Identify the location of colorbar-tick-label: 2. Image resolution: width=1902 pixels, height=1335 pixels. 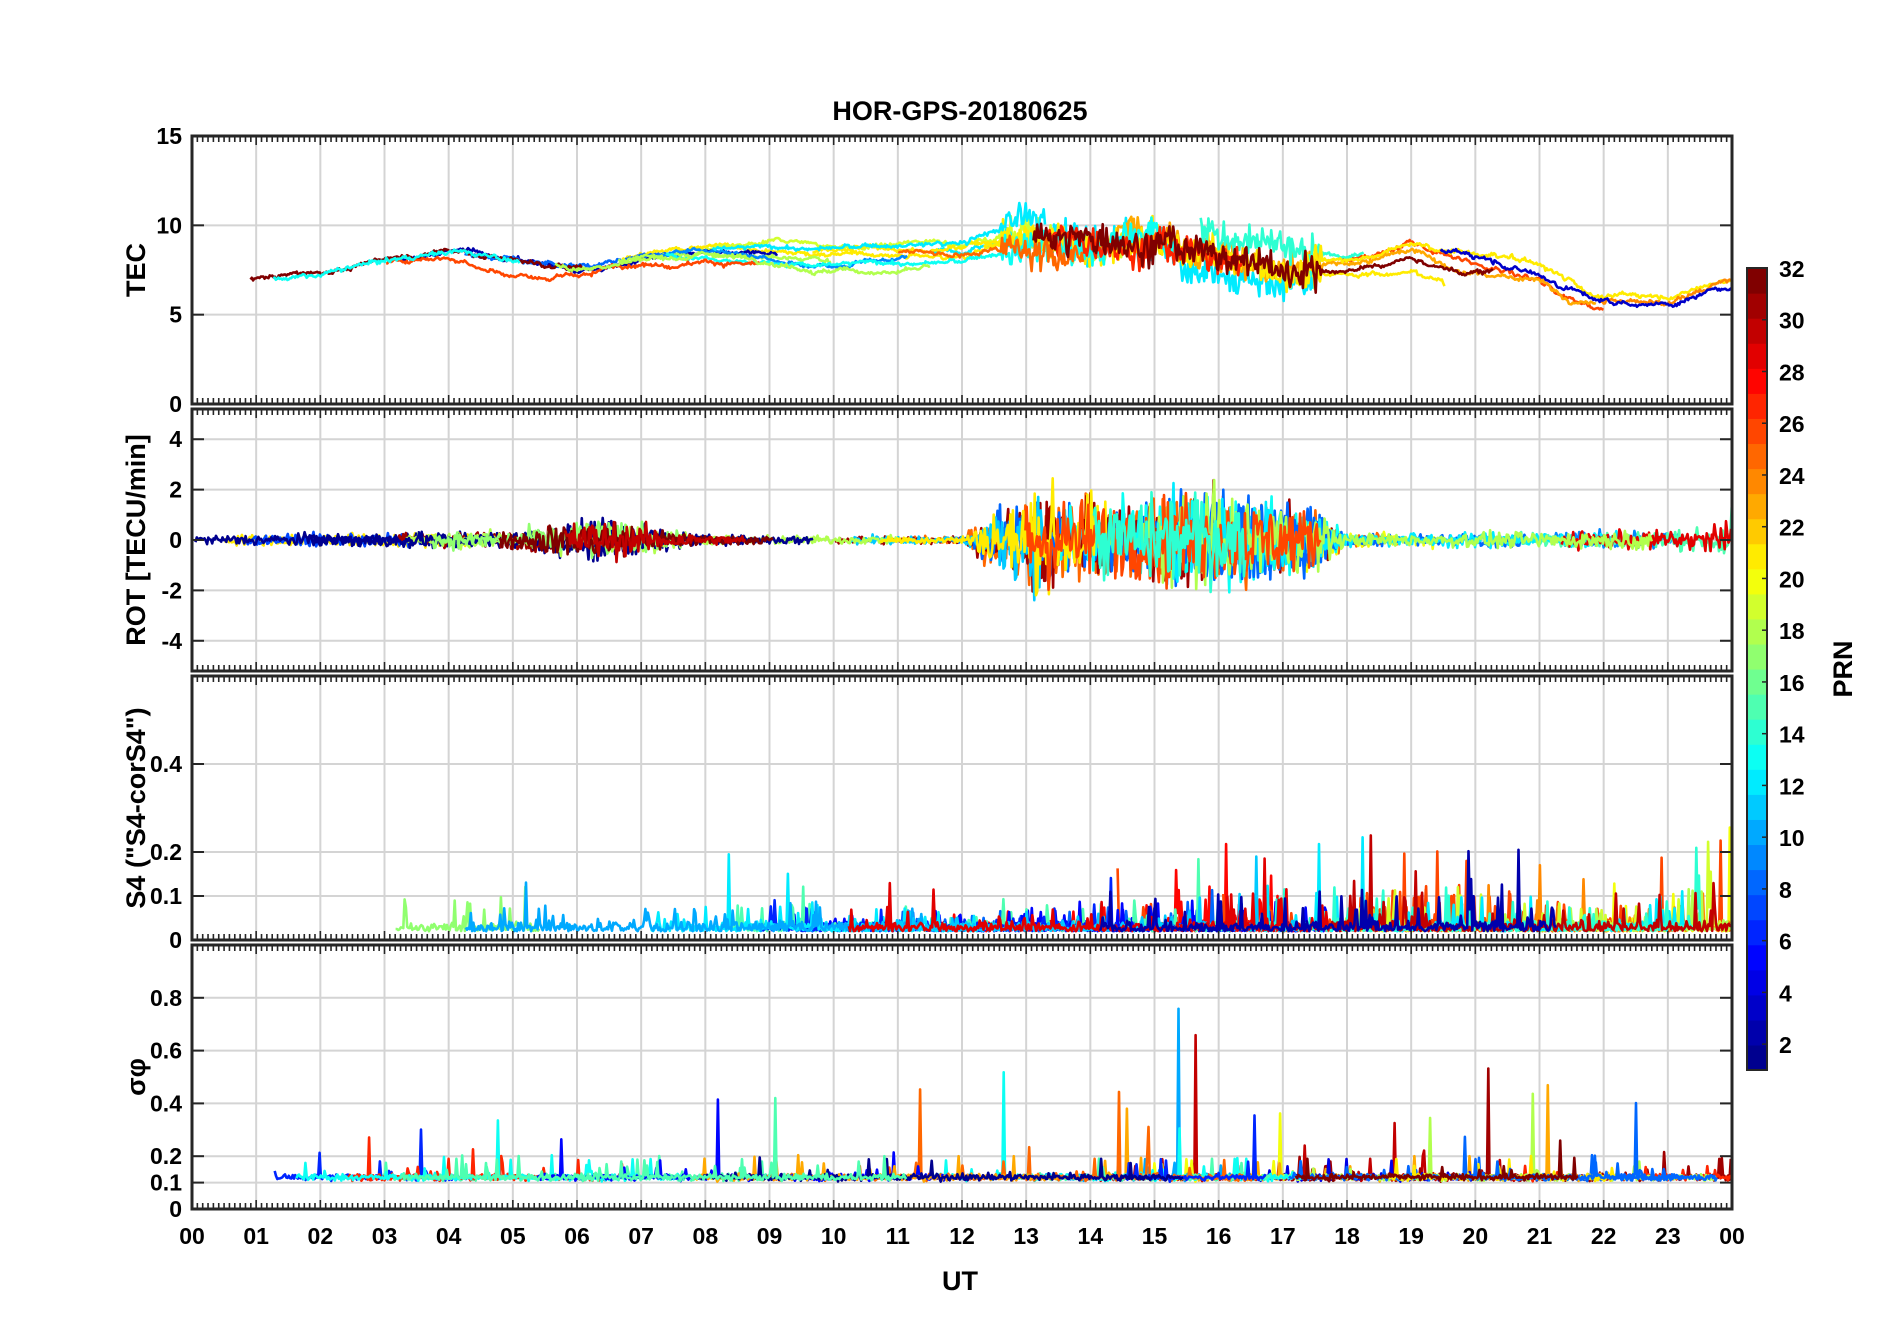
(1785, 1045).